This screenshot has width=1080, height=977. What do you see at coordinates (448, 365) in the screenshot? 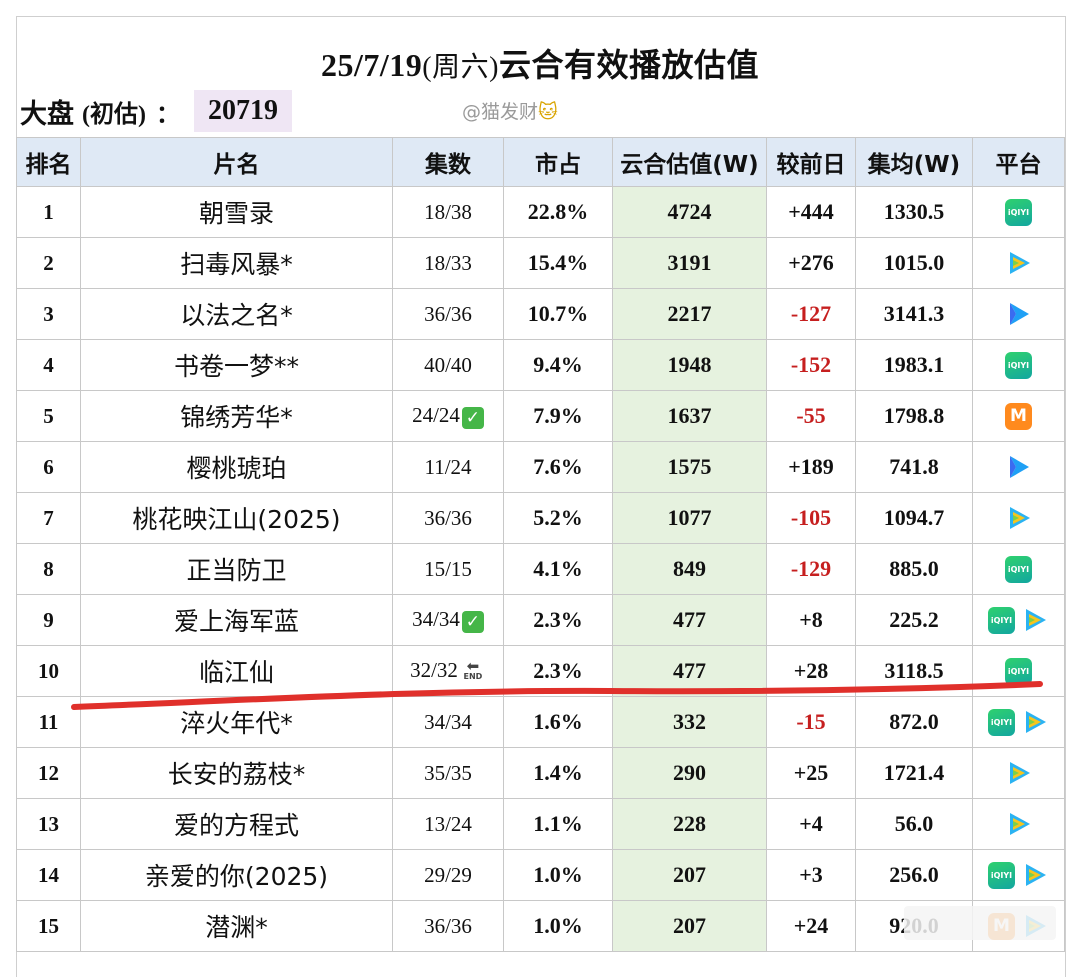
I see `episodes-cell: 40/40` at bounding box center [448, 365].